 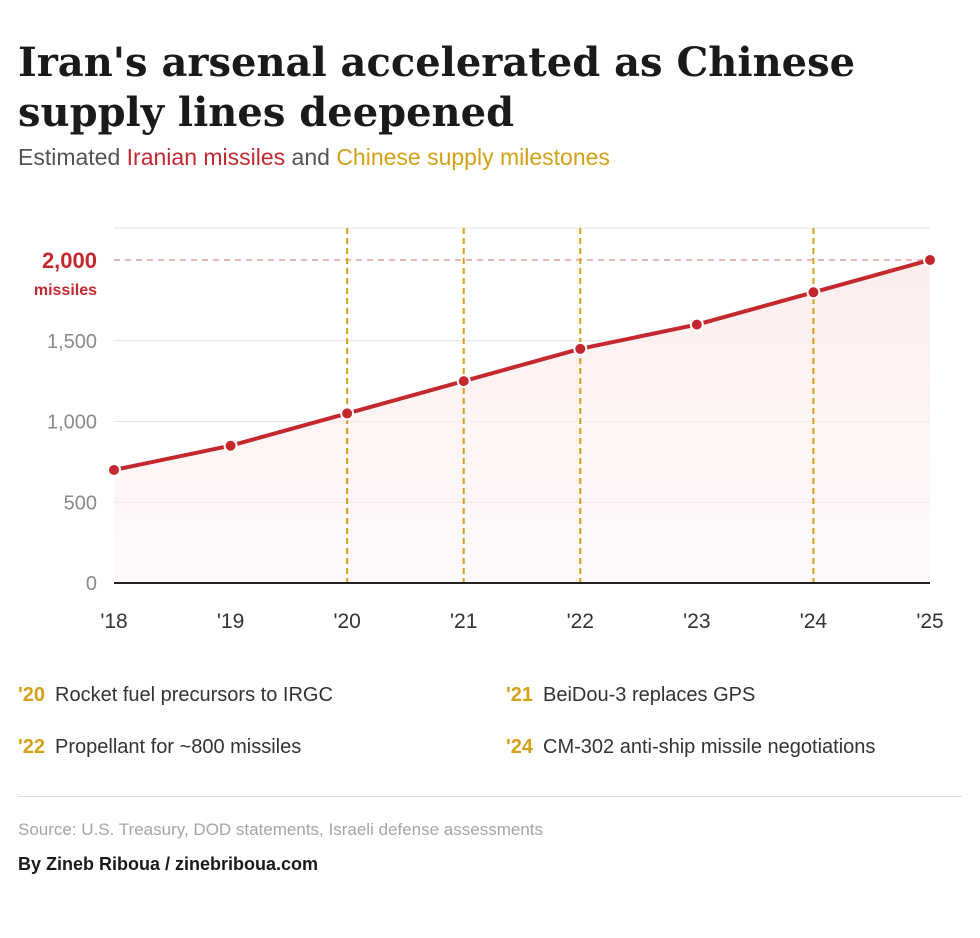 What do you see at coordinates (649, 695) in the screenshot?
I see `milestone-text: BeiDou-3 replaces GPS` at bounding box center [649, 695].